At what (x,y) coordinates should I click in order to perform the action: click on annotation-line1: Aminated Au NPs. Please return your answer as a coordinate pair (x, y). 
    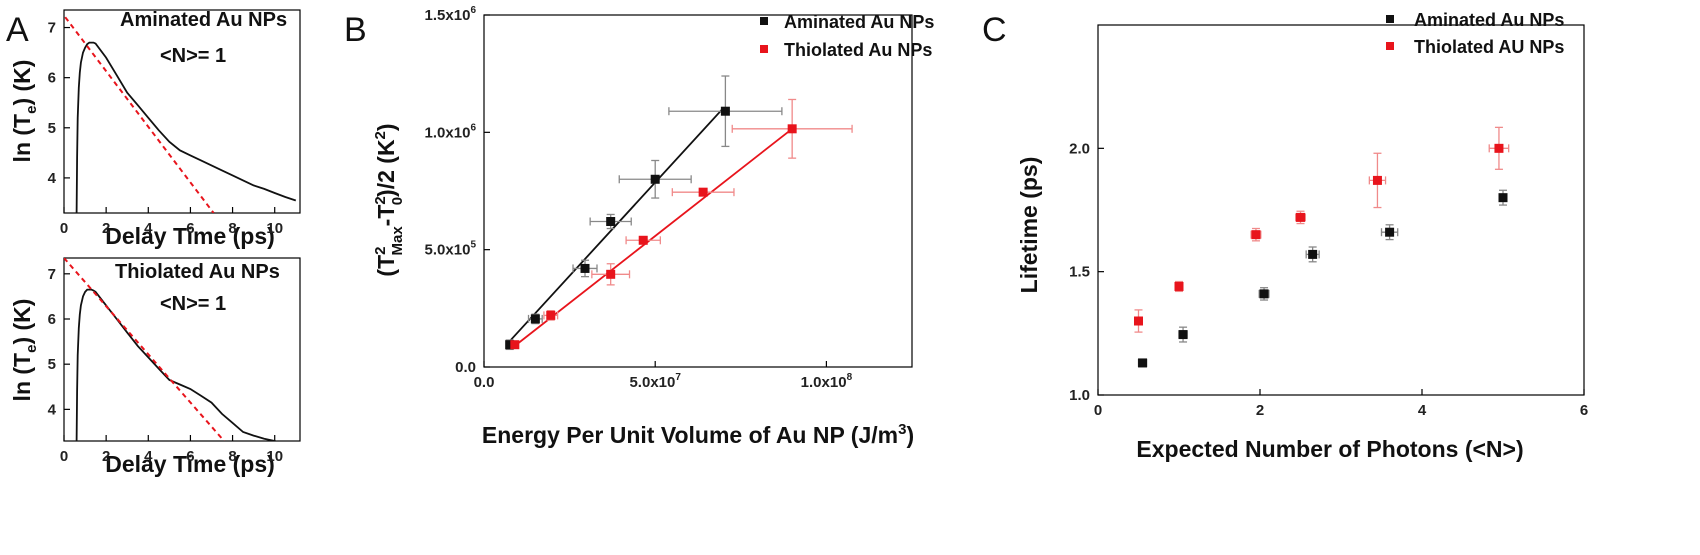
    Looking at the image, I should click on (203, 20).